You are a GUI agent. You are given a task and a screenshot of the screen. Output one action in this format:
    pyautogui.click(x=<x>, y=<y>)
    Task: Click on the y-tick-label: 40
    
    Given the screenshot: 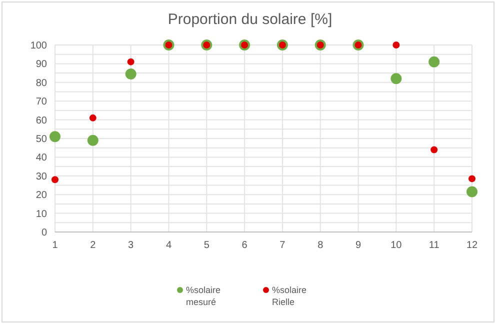 What is the action you would take?
    pyautogui.click(x=42, y=158)
    